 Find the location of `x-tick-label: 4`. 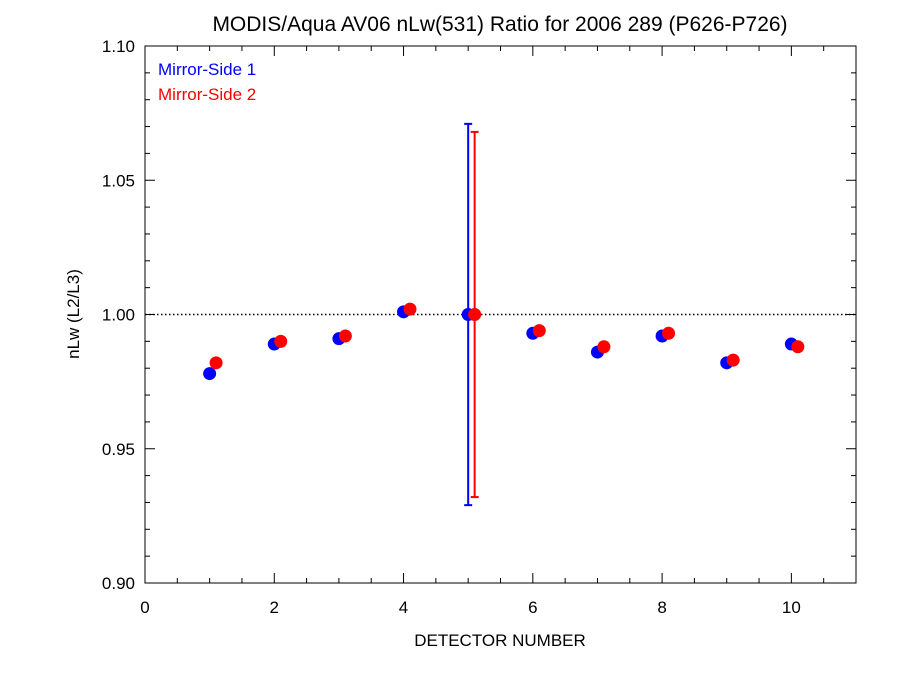

x-tick-label: 4 is located at coordinates (403, 607).